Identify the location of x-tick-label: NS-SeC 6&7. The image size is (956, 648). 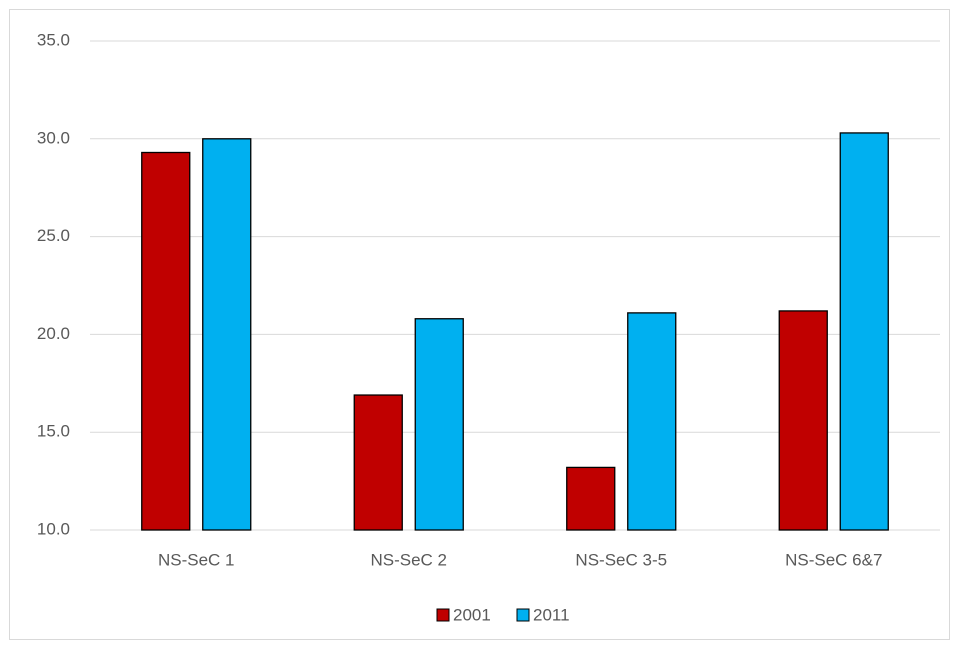
(833, 559).